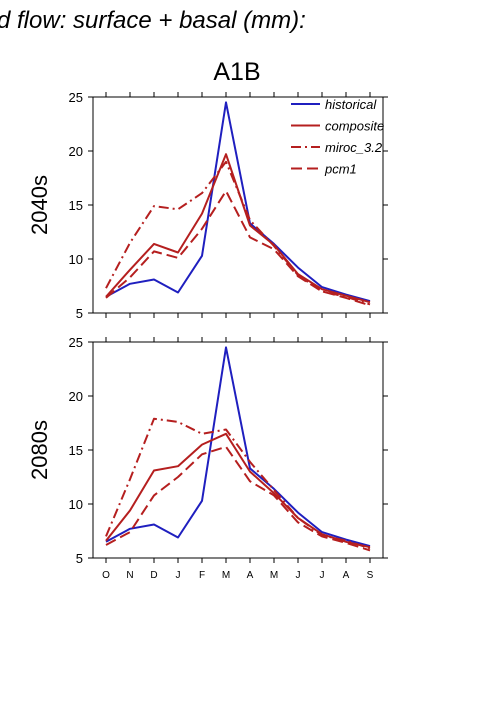  What do you see at coordinates (354, 147) in the screenshot?
I see `legend-label: miroc_3.2` at bounding box center [354, 147].